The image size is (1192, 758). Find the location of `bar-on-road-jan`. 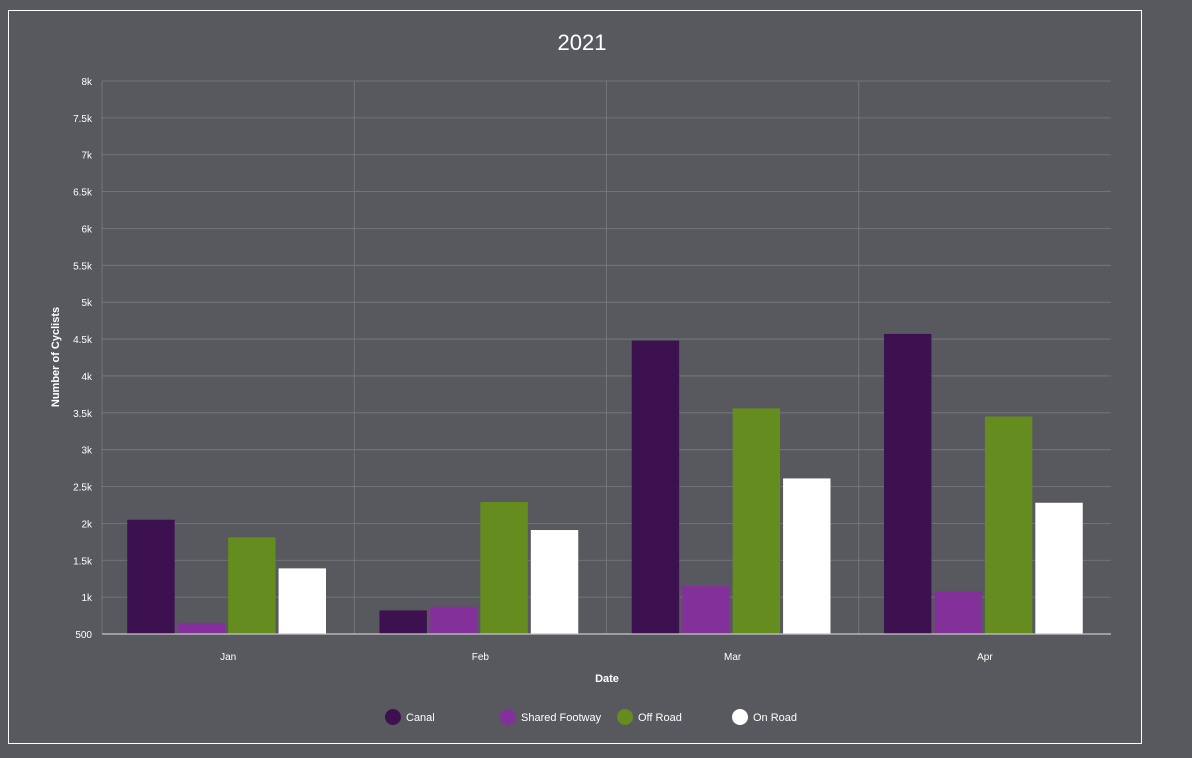

bar-on-road-jan is located at coordinates (302, 601).